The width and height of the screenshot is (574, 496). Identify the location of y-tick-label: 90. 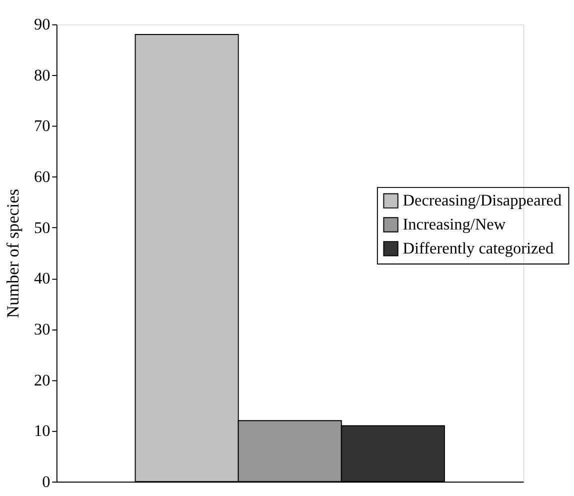
(42, 25).